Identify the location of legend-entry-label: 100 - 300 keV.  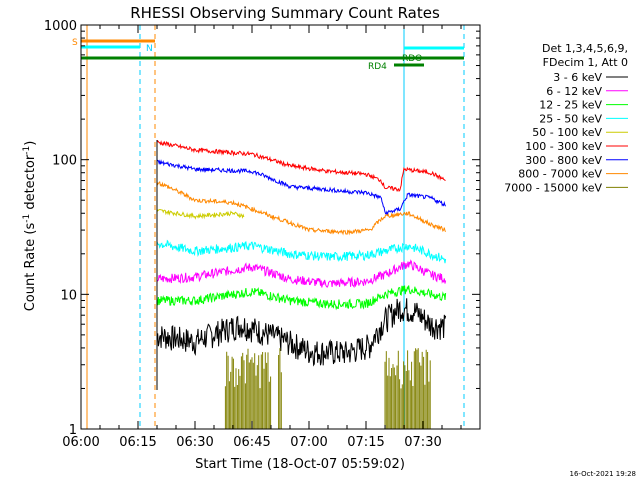
(563, 146).